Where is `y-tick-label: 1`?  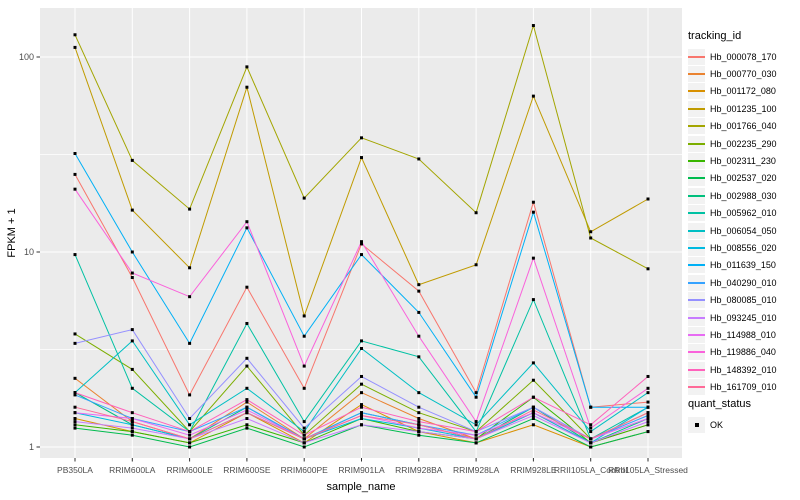
y-tick-label: 1 is located at coordinates (31, 447).